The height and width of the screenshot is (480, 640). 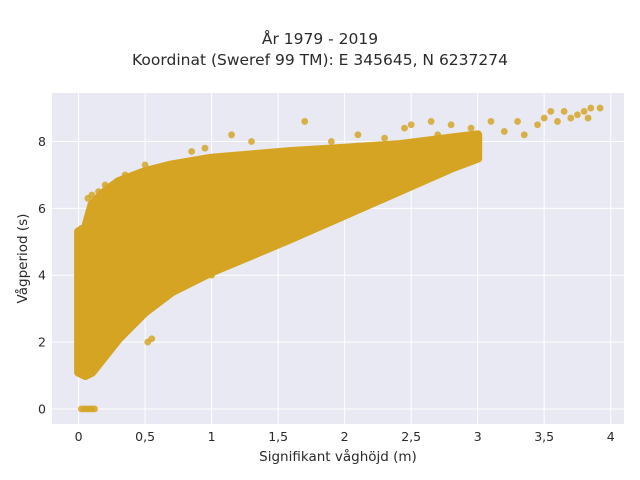 What do you see at coordinates (42, 342) in the screenshot?
I see `y-tick-label: 2` at bounding box center [42, 342].